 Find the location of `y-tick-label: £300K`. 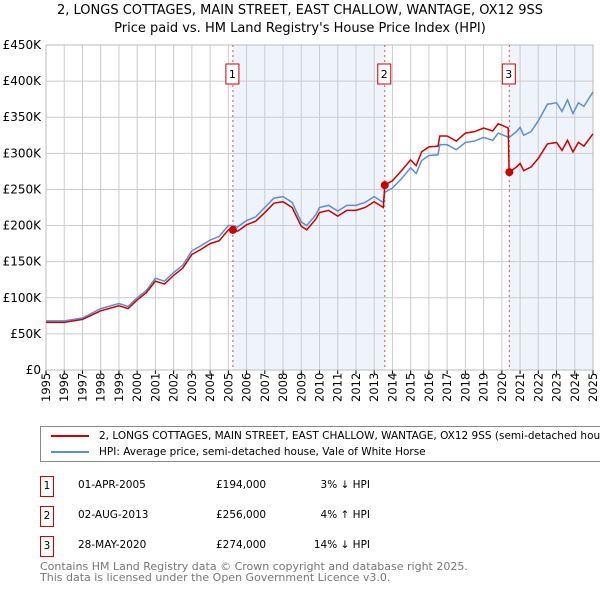

y-tick-label: £300K is located at coordinates (23, 153).